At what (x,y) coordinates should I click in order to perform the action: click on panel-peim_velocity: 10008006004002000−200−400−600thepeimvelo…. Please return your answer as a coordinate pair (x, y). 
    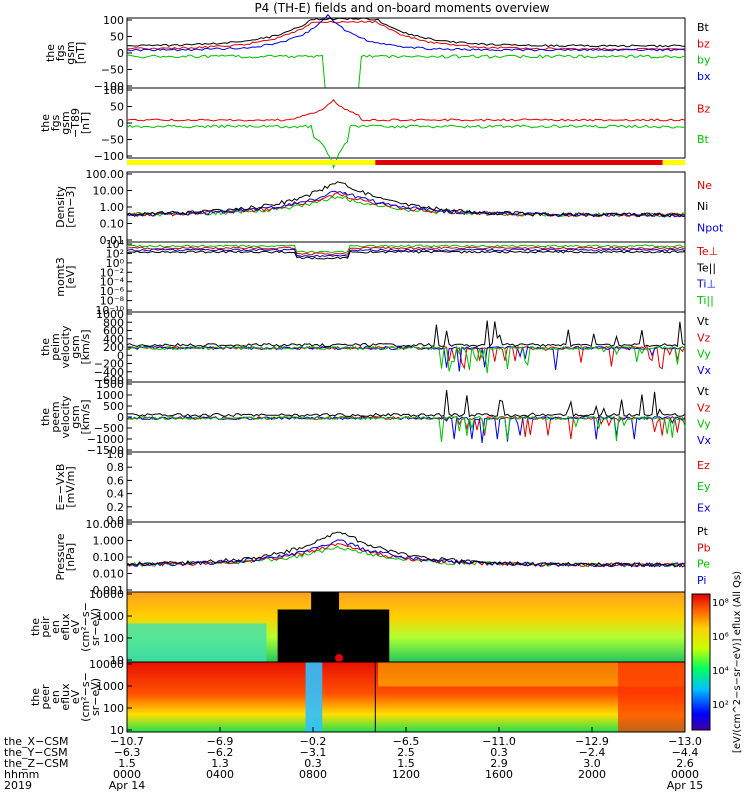
    Looking at the image, I should click on (375, 347).